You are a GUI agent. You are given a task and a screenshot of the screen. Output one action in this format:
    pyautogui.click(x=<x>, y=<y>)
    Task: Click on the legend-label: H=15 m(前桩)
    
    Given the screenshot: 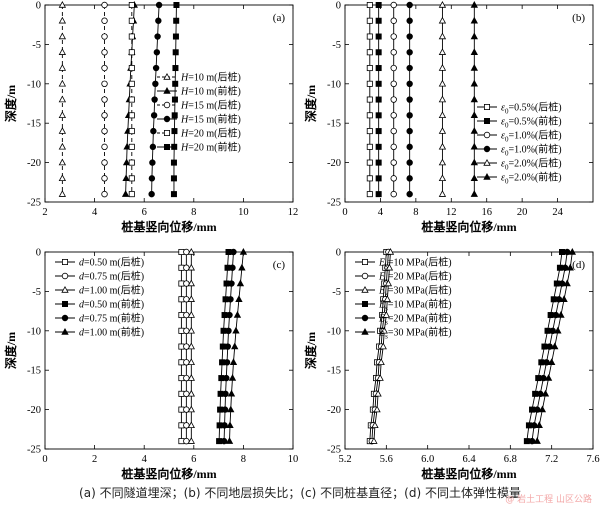 What is the action you would take?
    pyautogui.click(x=210, y=119)
    